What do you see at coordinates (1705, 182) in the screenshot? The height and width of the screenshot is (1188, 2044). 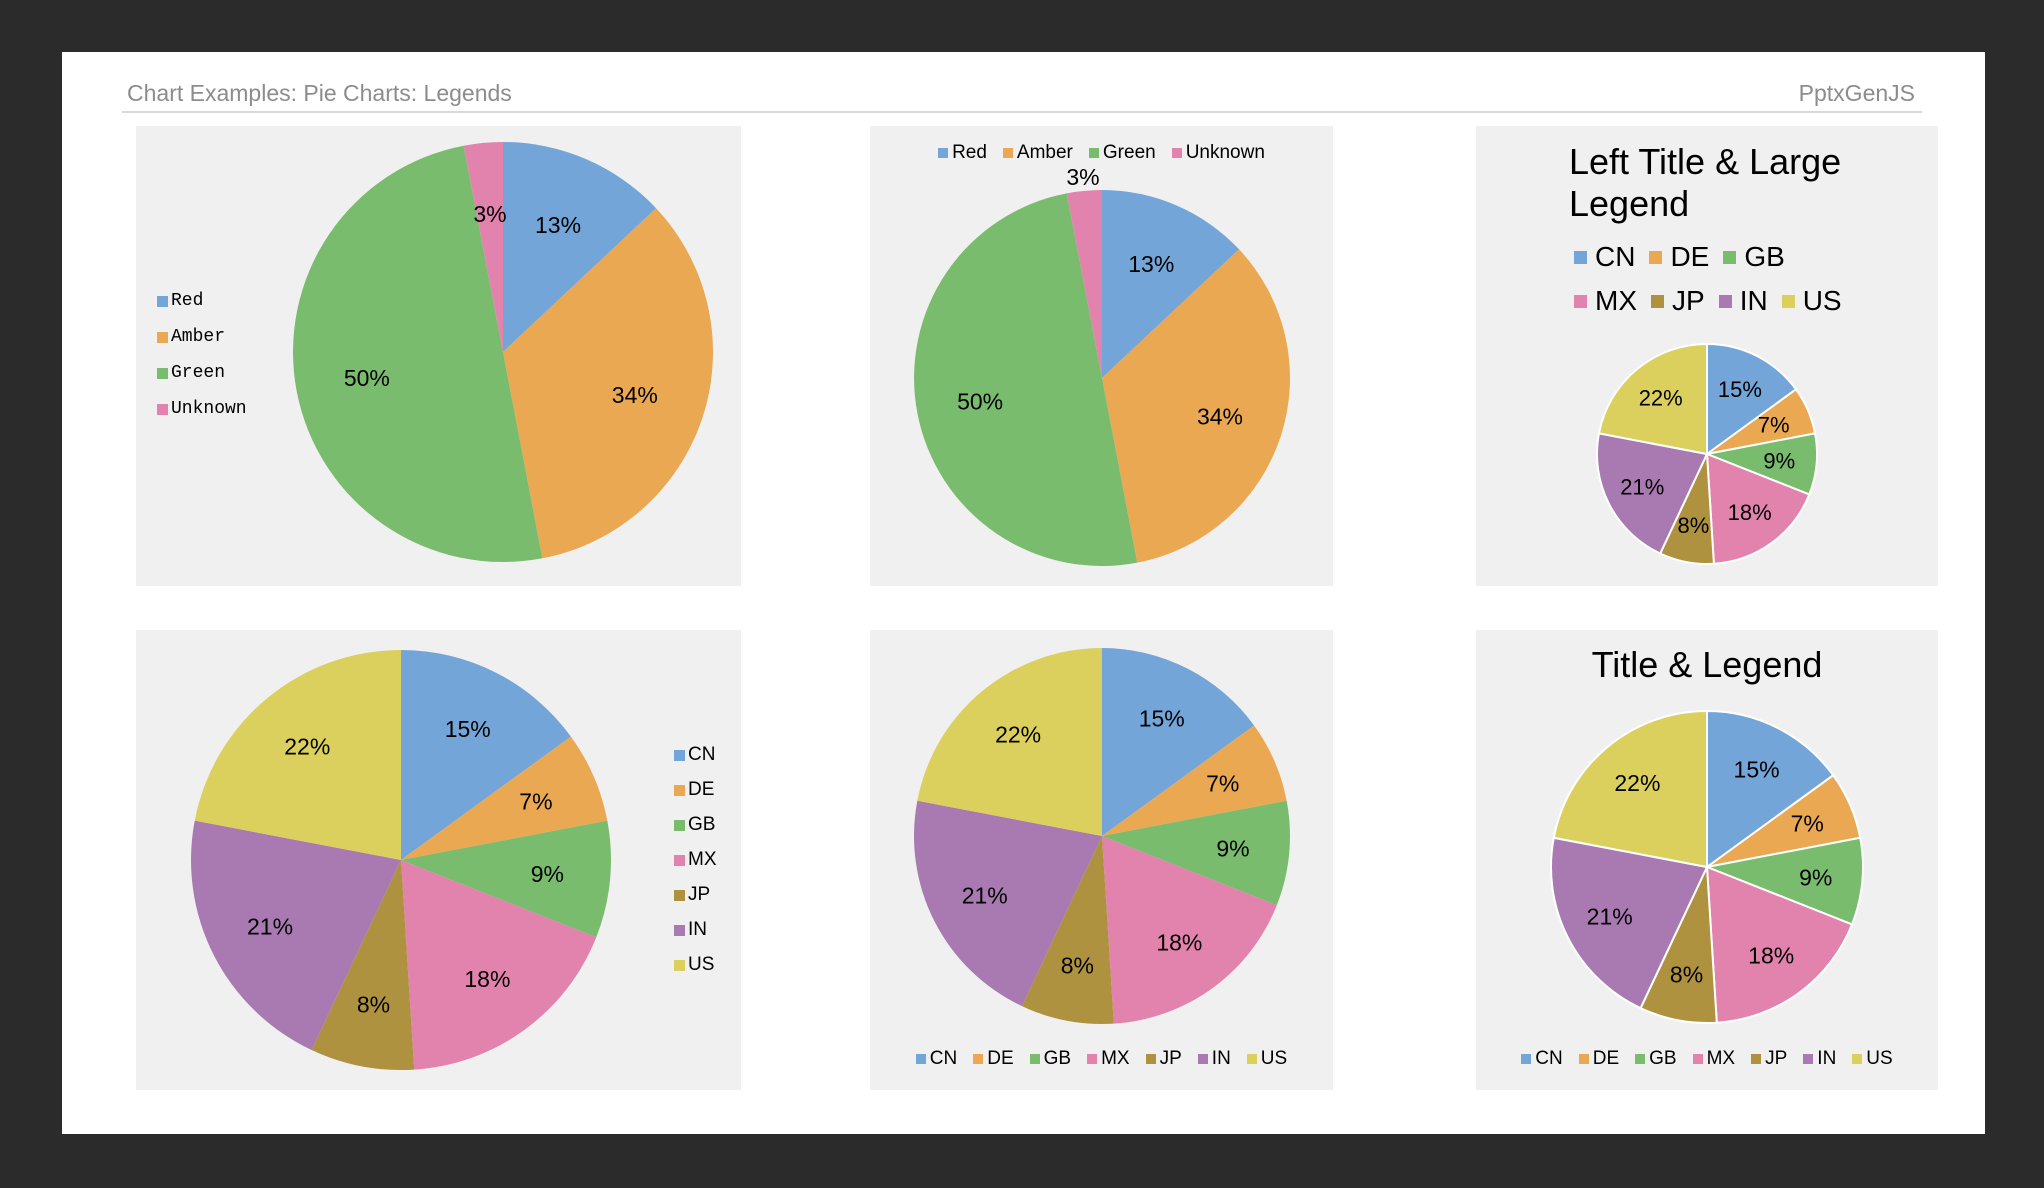 I see `chart-3-title: Left Title & Large Legend` at bounding box center [1705, 182].